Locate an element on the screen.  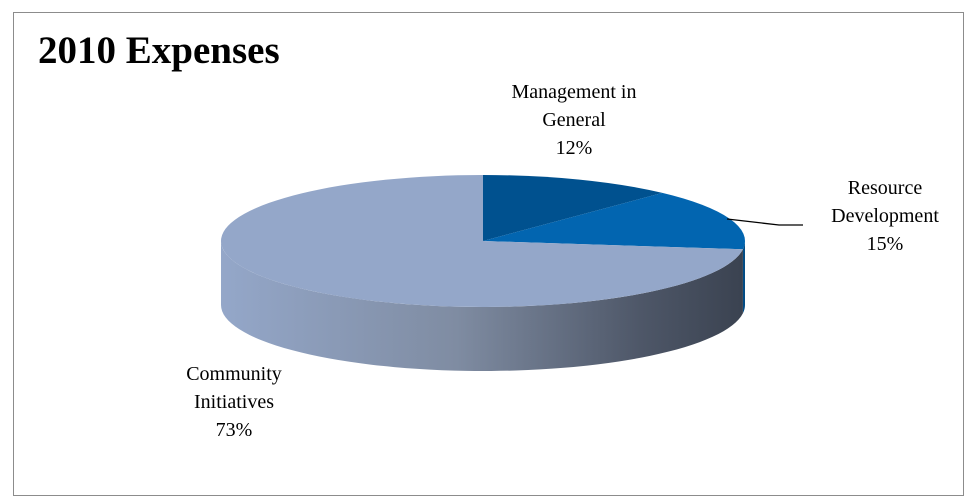
pie-sides is located at coordinates (483, 306).